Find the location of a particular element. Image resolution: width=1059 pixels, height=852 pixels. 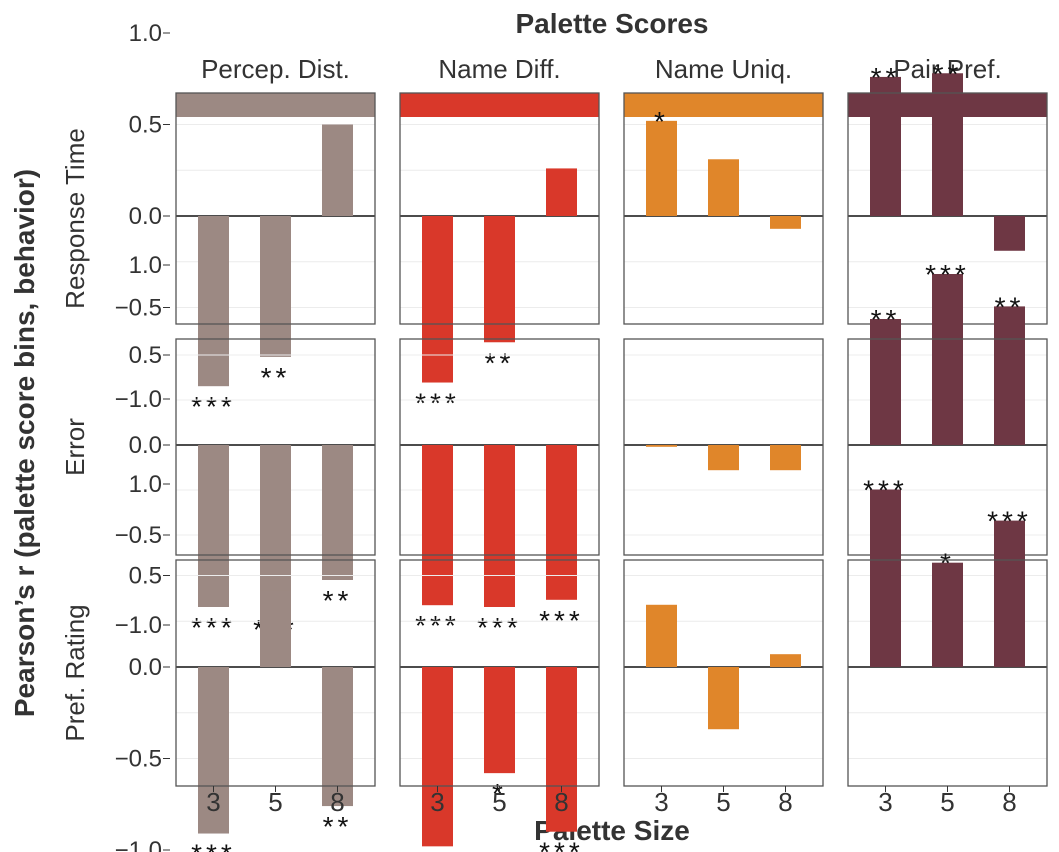

facet-panel: *****358 is located at coordinates (275, 705).